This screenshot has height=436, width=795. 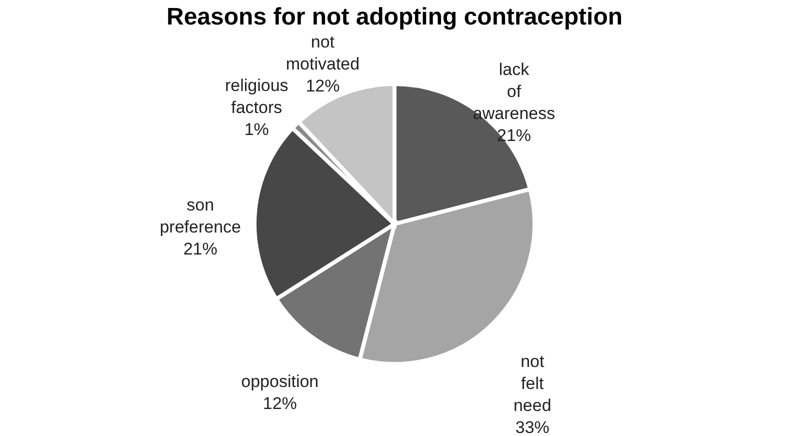 I want to click on slice-label: opposition, so click(x=280, y=381).